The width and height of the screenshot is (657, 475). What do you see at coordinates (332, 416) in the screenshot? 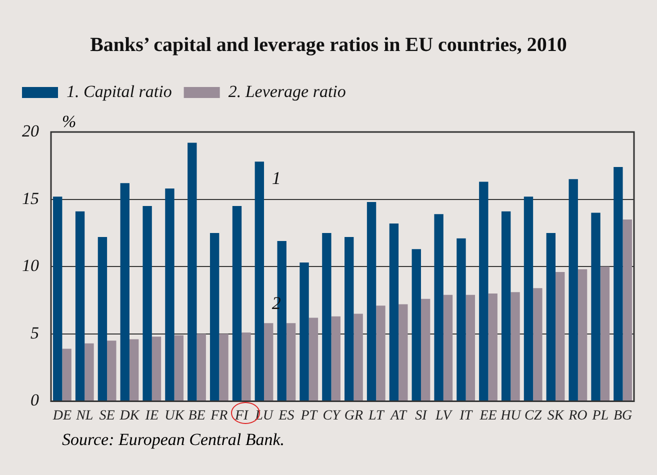
I see `x-tick-label: CY` at bounding box center [332, 416].